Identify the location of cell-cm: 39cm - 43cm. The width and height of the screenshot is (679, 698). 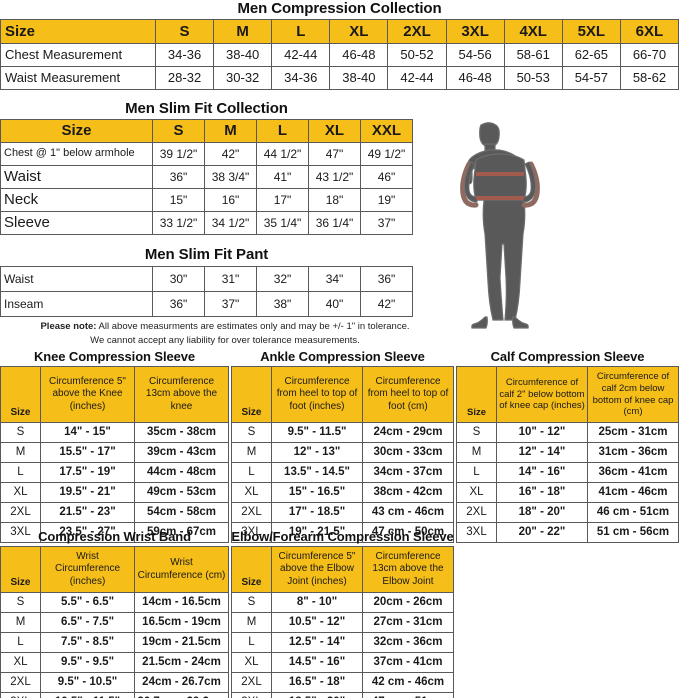
(181, 452).